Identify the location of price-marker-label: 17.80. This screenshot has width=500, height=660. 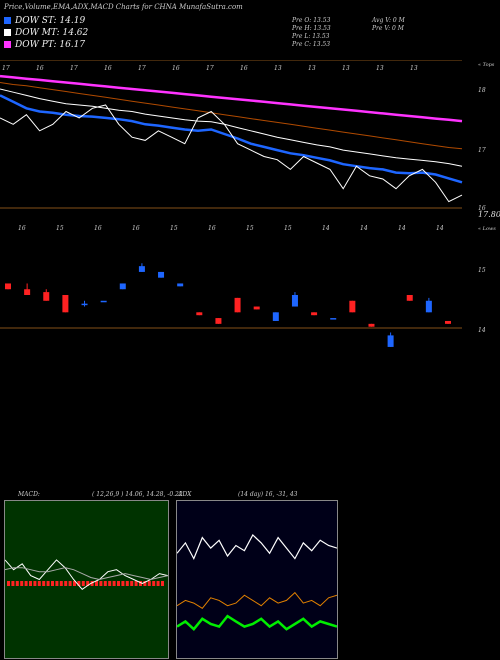
(489, 214).